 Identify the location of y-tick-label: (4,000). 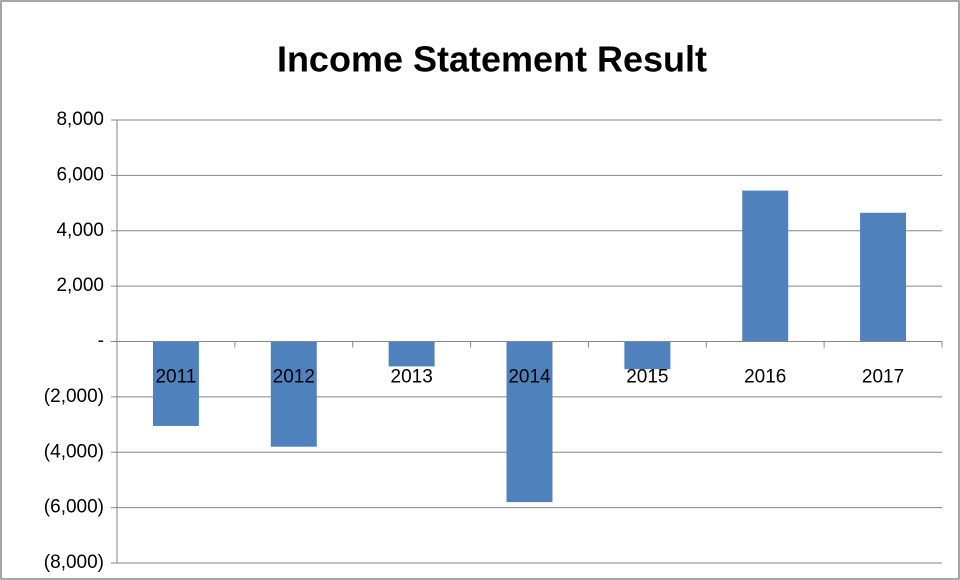
(74, 451).